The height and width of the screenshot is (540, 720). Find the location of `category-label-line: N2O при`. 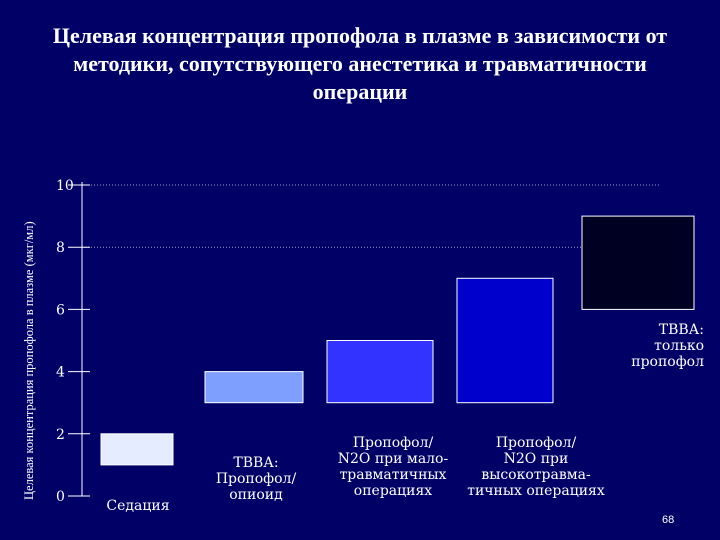

category-label-line: N2O при is located at coordinates (536, 459).